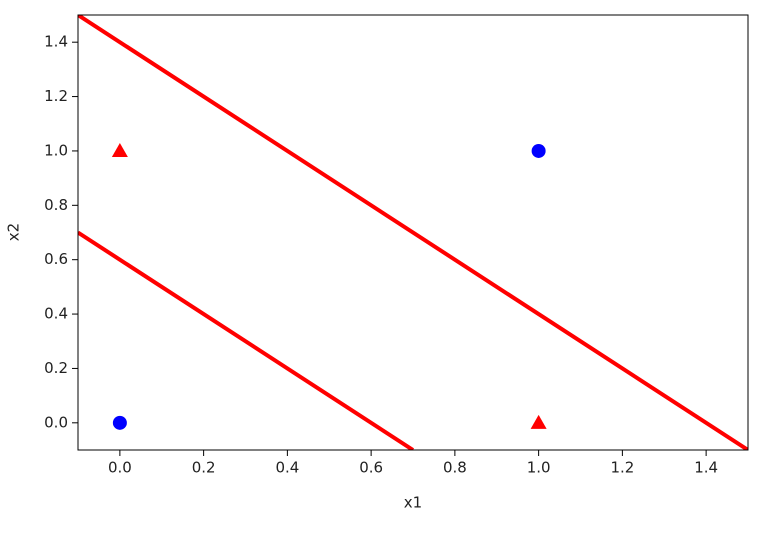 The width and height of the screenshot is (766, 534). I want to click on y-tick-label: 0.2, so click(56, 368).